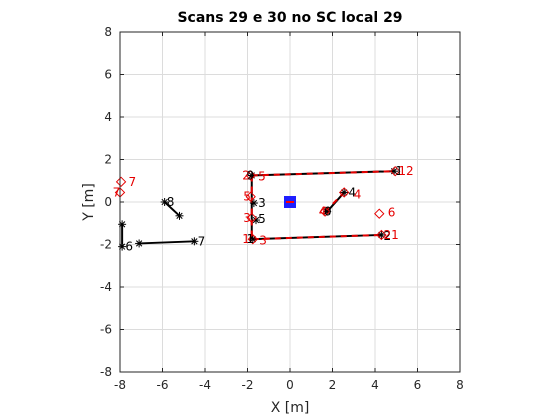 This screenshot has height=420, width=560. What do you see at coordinates (171, 202) in the screenshot?
I see `point-label: 8` at bounding box center [171, 202].